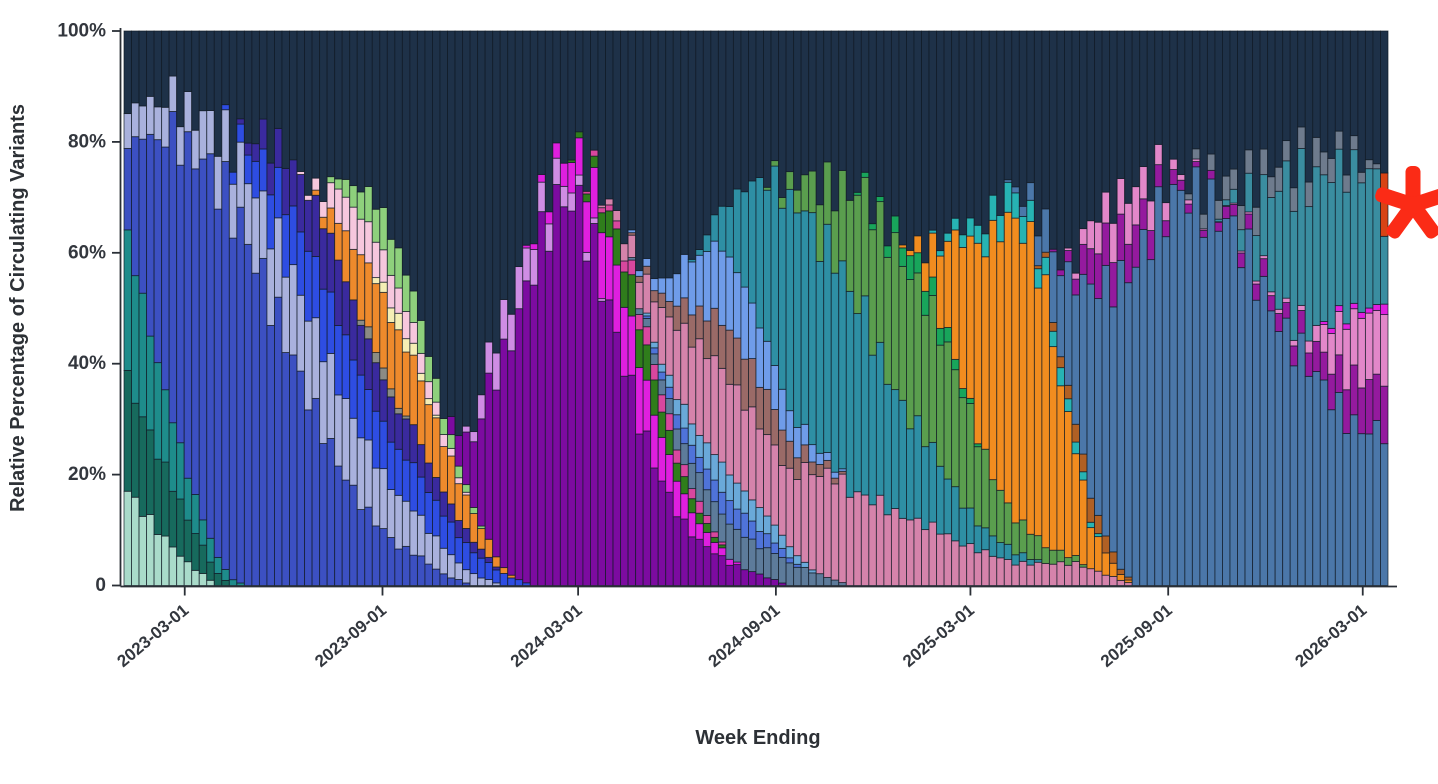 The image size is (1438, 784). Describe the element at coordinates (376, 358) in the screenshot. I see `bar-segment-warm-gray` at that location.